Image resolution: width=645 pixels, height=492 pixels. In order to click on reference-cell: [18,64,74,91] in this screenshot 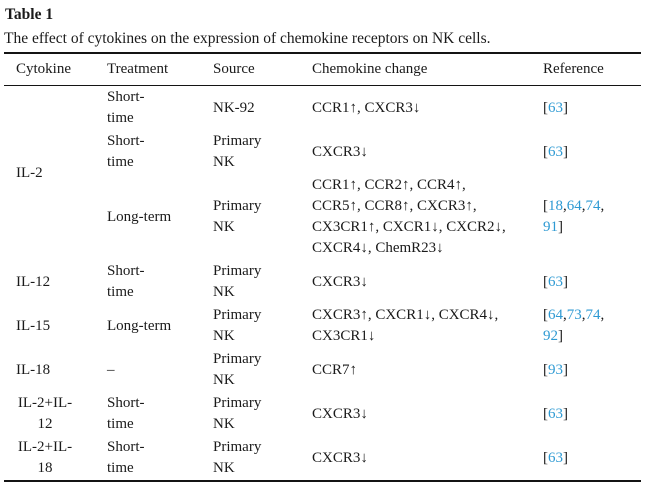, I will do `click(586, 217)`.